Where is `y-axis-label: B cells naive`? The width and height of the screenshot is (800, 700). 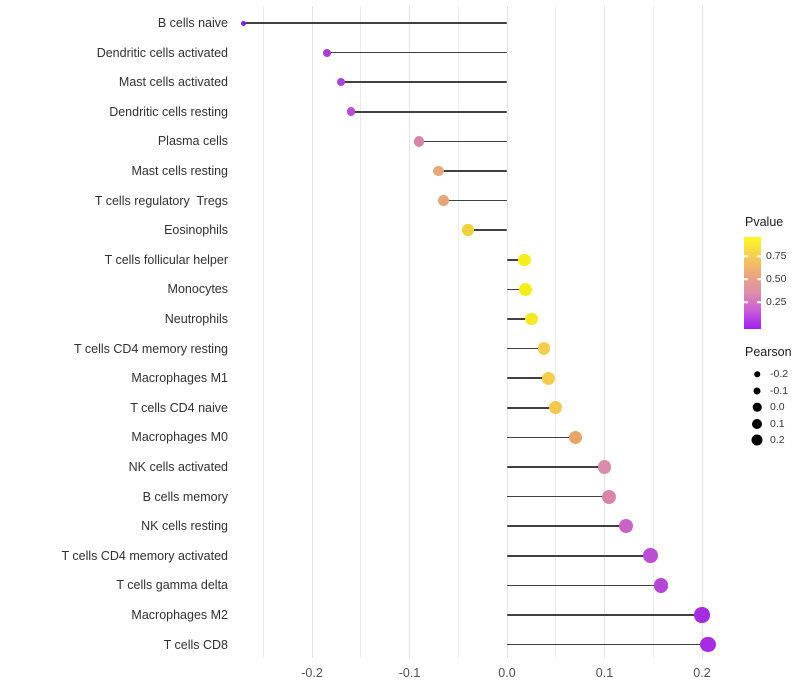 y-axis-label: B cells naive is located at coordinates (192, 23).